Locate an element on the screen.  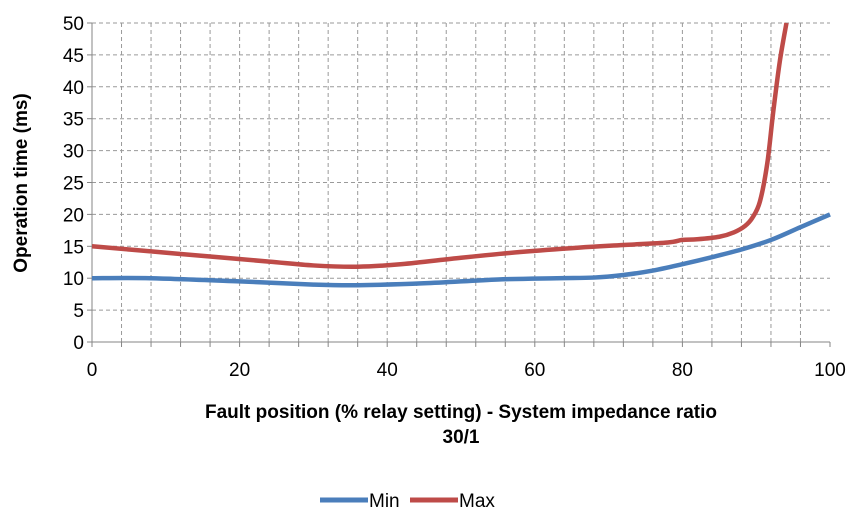
series-line-min is located at coordinates (461, 250).